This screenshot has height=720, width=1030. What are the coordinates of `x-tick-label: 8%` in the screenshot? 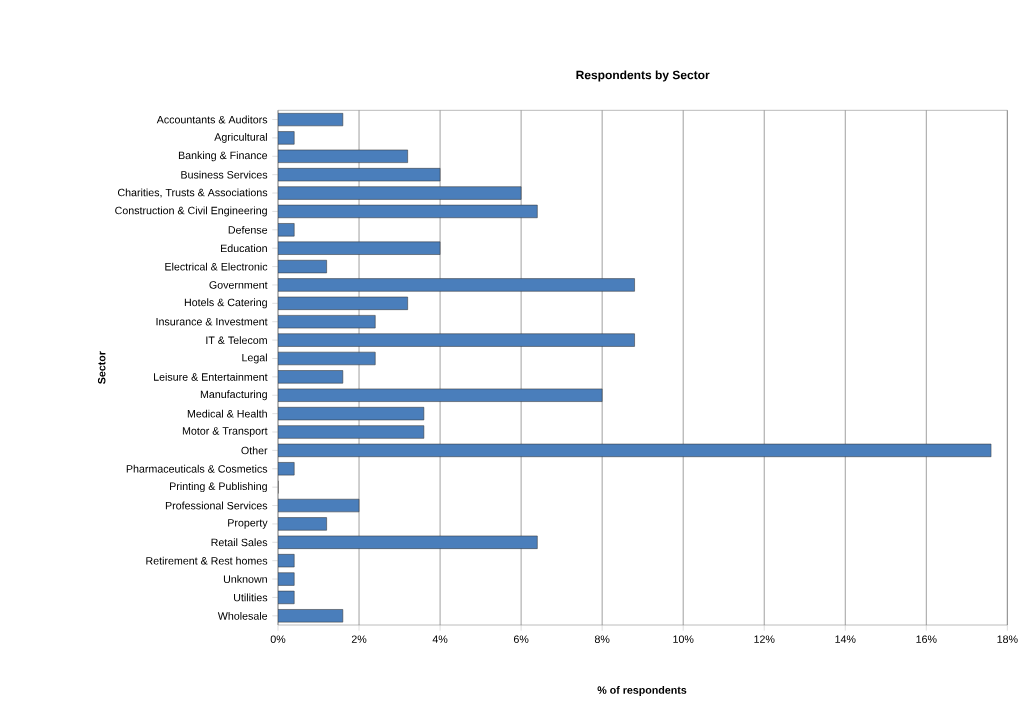 It's located at (602, 639).